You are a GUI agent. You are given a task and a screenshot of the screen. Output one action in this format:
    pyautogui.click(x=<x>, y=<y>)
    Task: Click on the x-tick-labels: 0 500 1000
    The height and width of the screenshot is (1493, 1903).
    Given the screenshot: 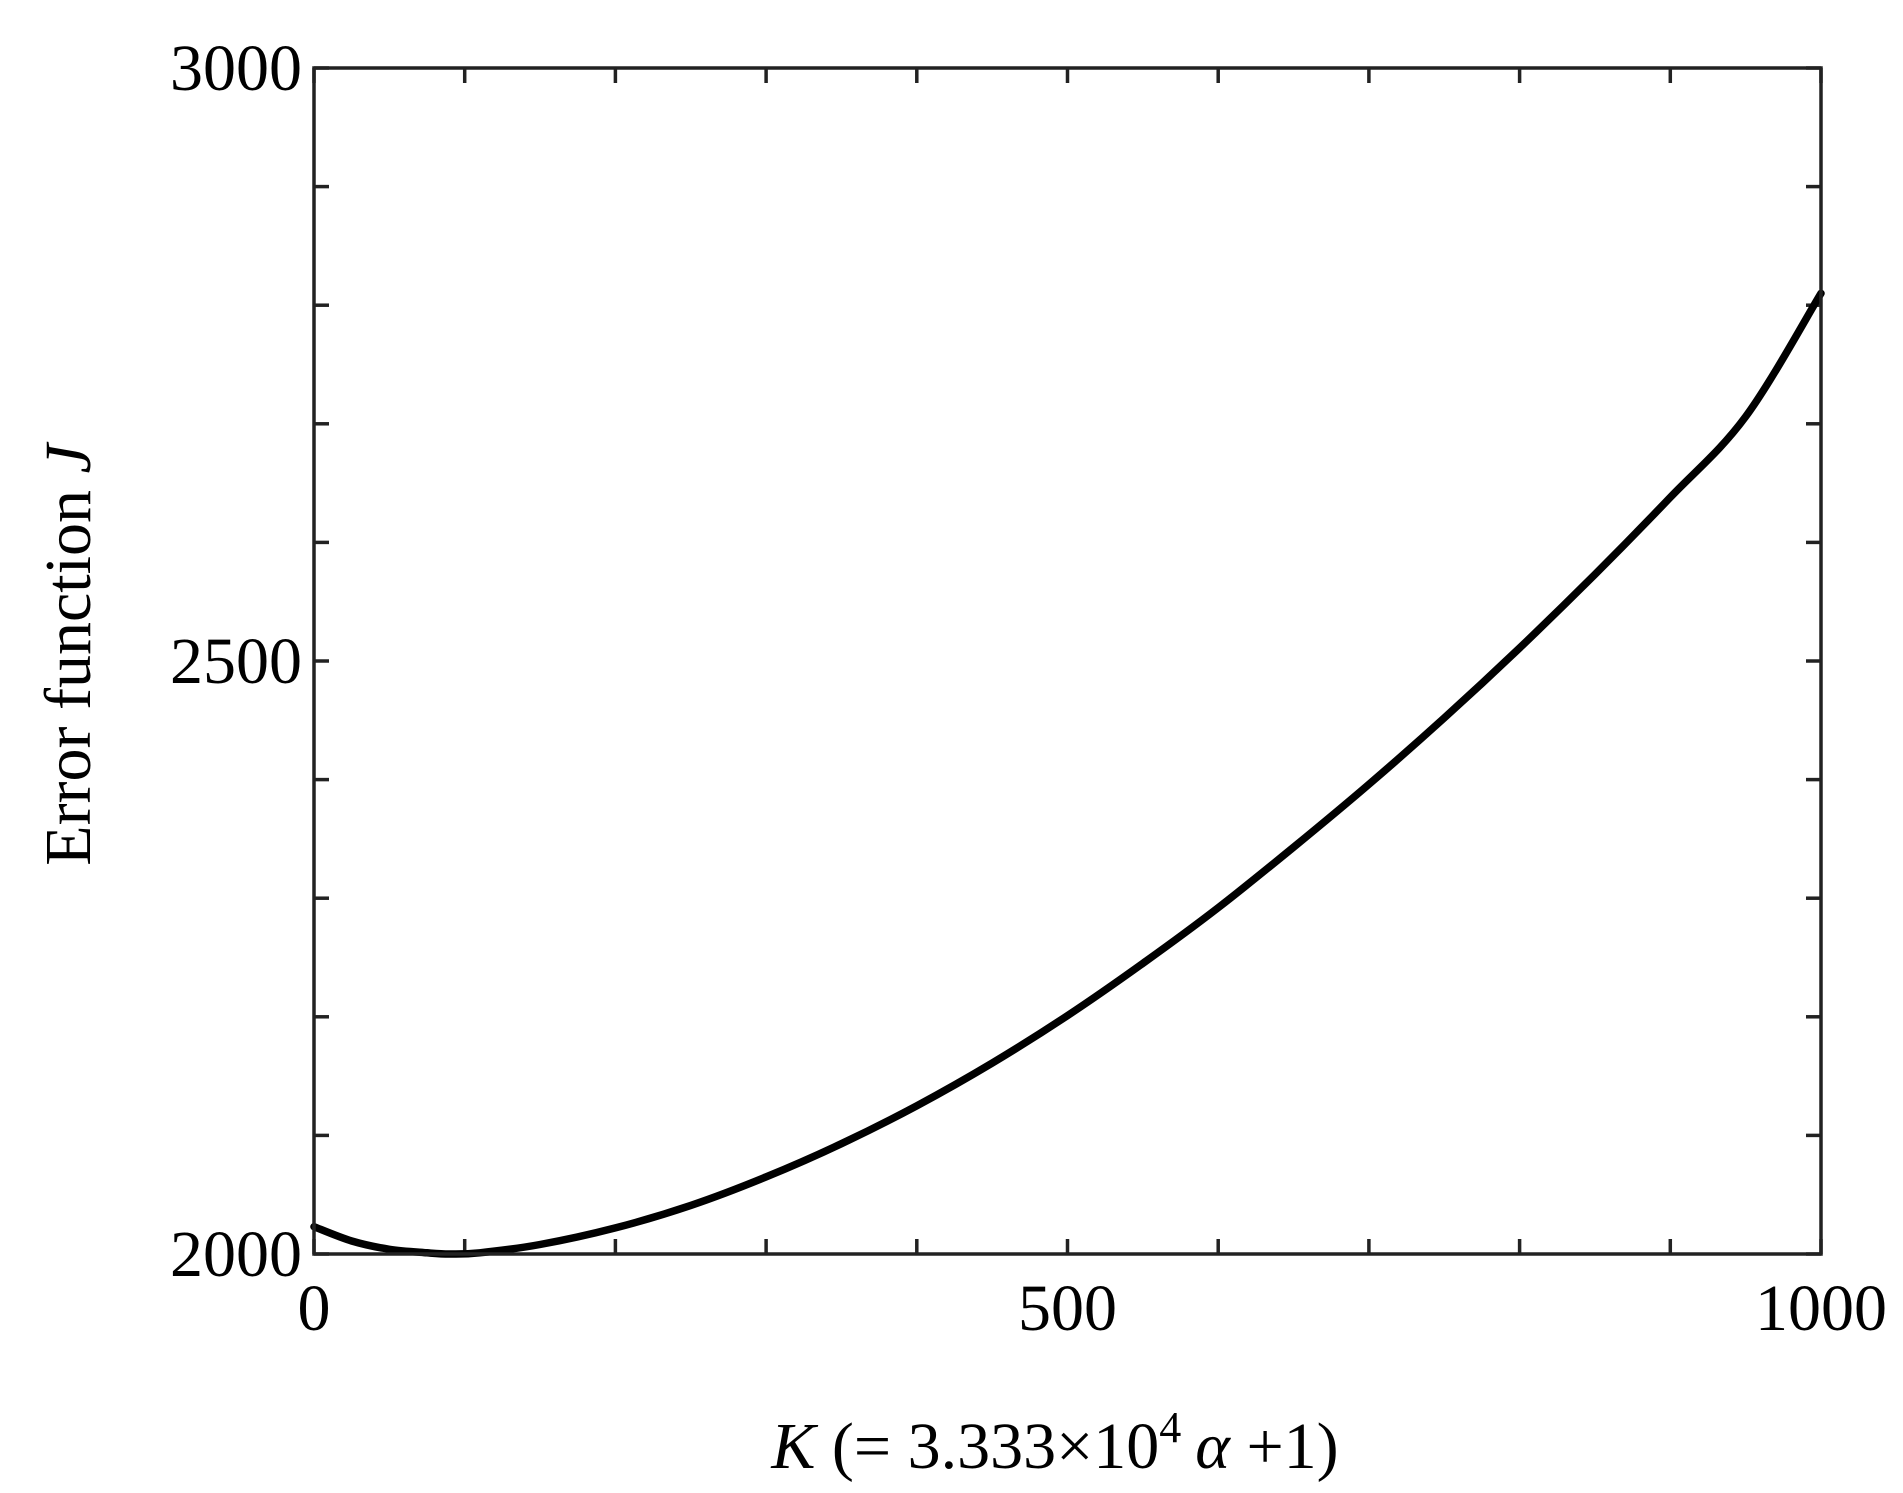 What is the action you would take?
    pyautogui.click(x=1093, y=1308)
    